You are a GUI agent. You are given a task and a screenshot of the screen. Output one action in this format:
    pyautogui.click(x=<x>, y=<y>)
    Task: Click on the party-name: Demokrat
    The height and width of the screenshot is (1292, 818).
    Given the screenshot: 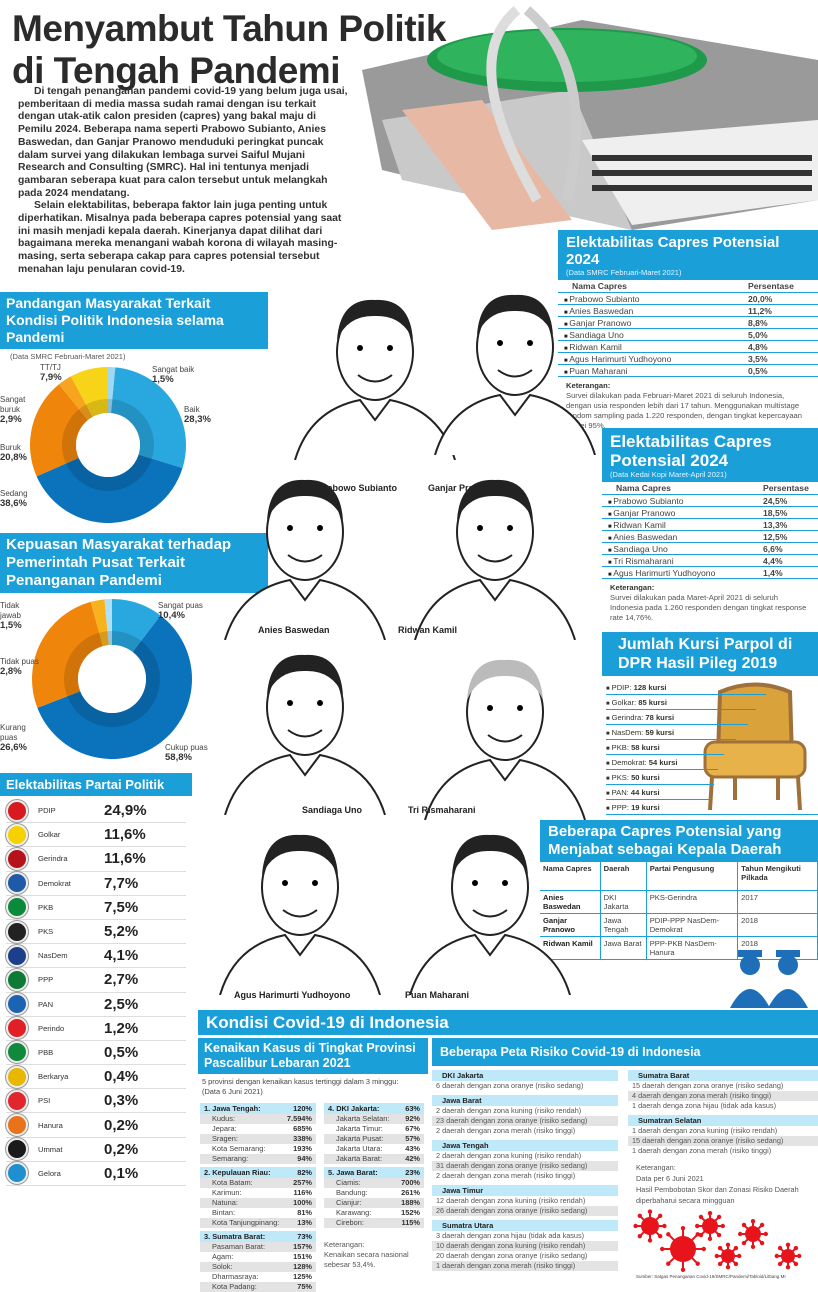 What is the action you would take?
    pyautogui.click(x=54, y=883)
    